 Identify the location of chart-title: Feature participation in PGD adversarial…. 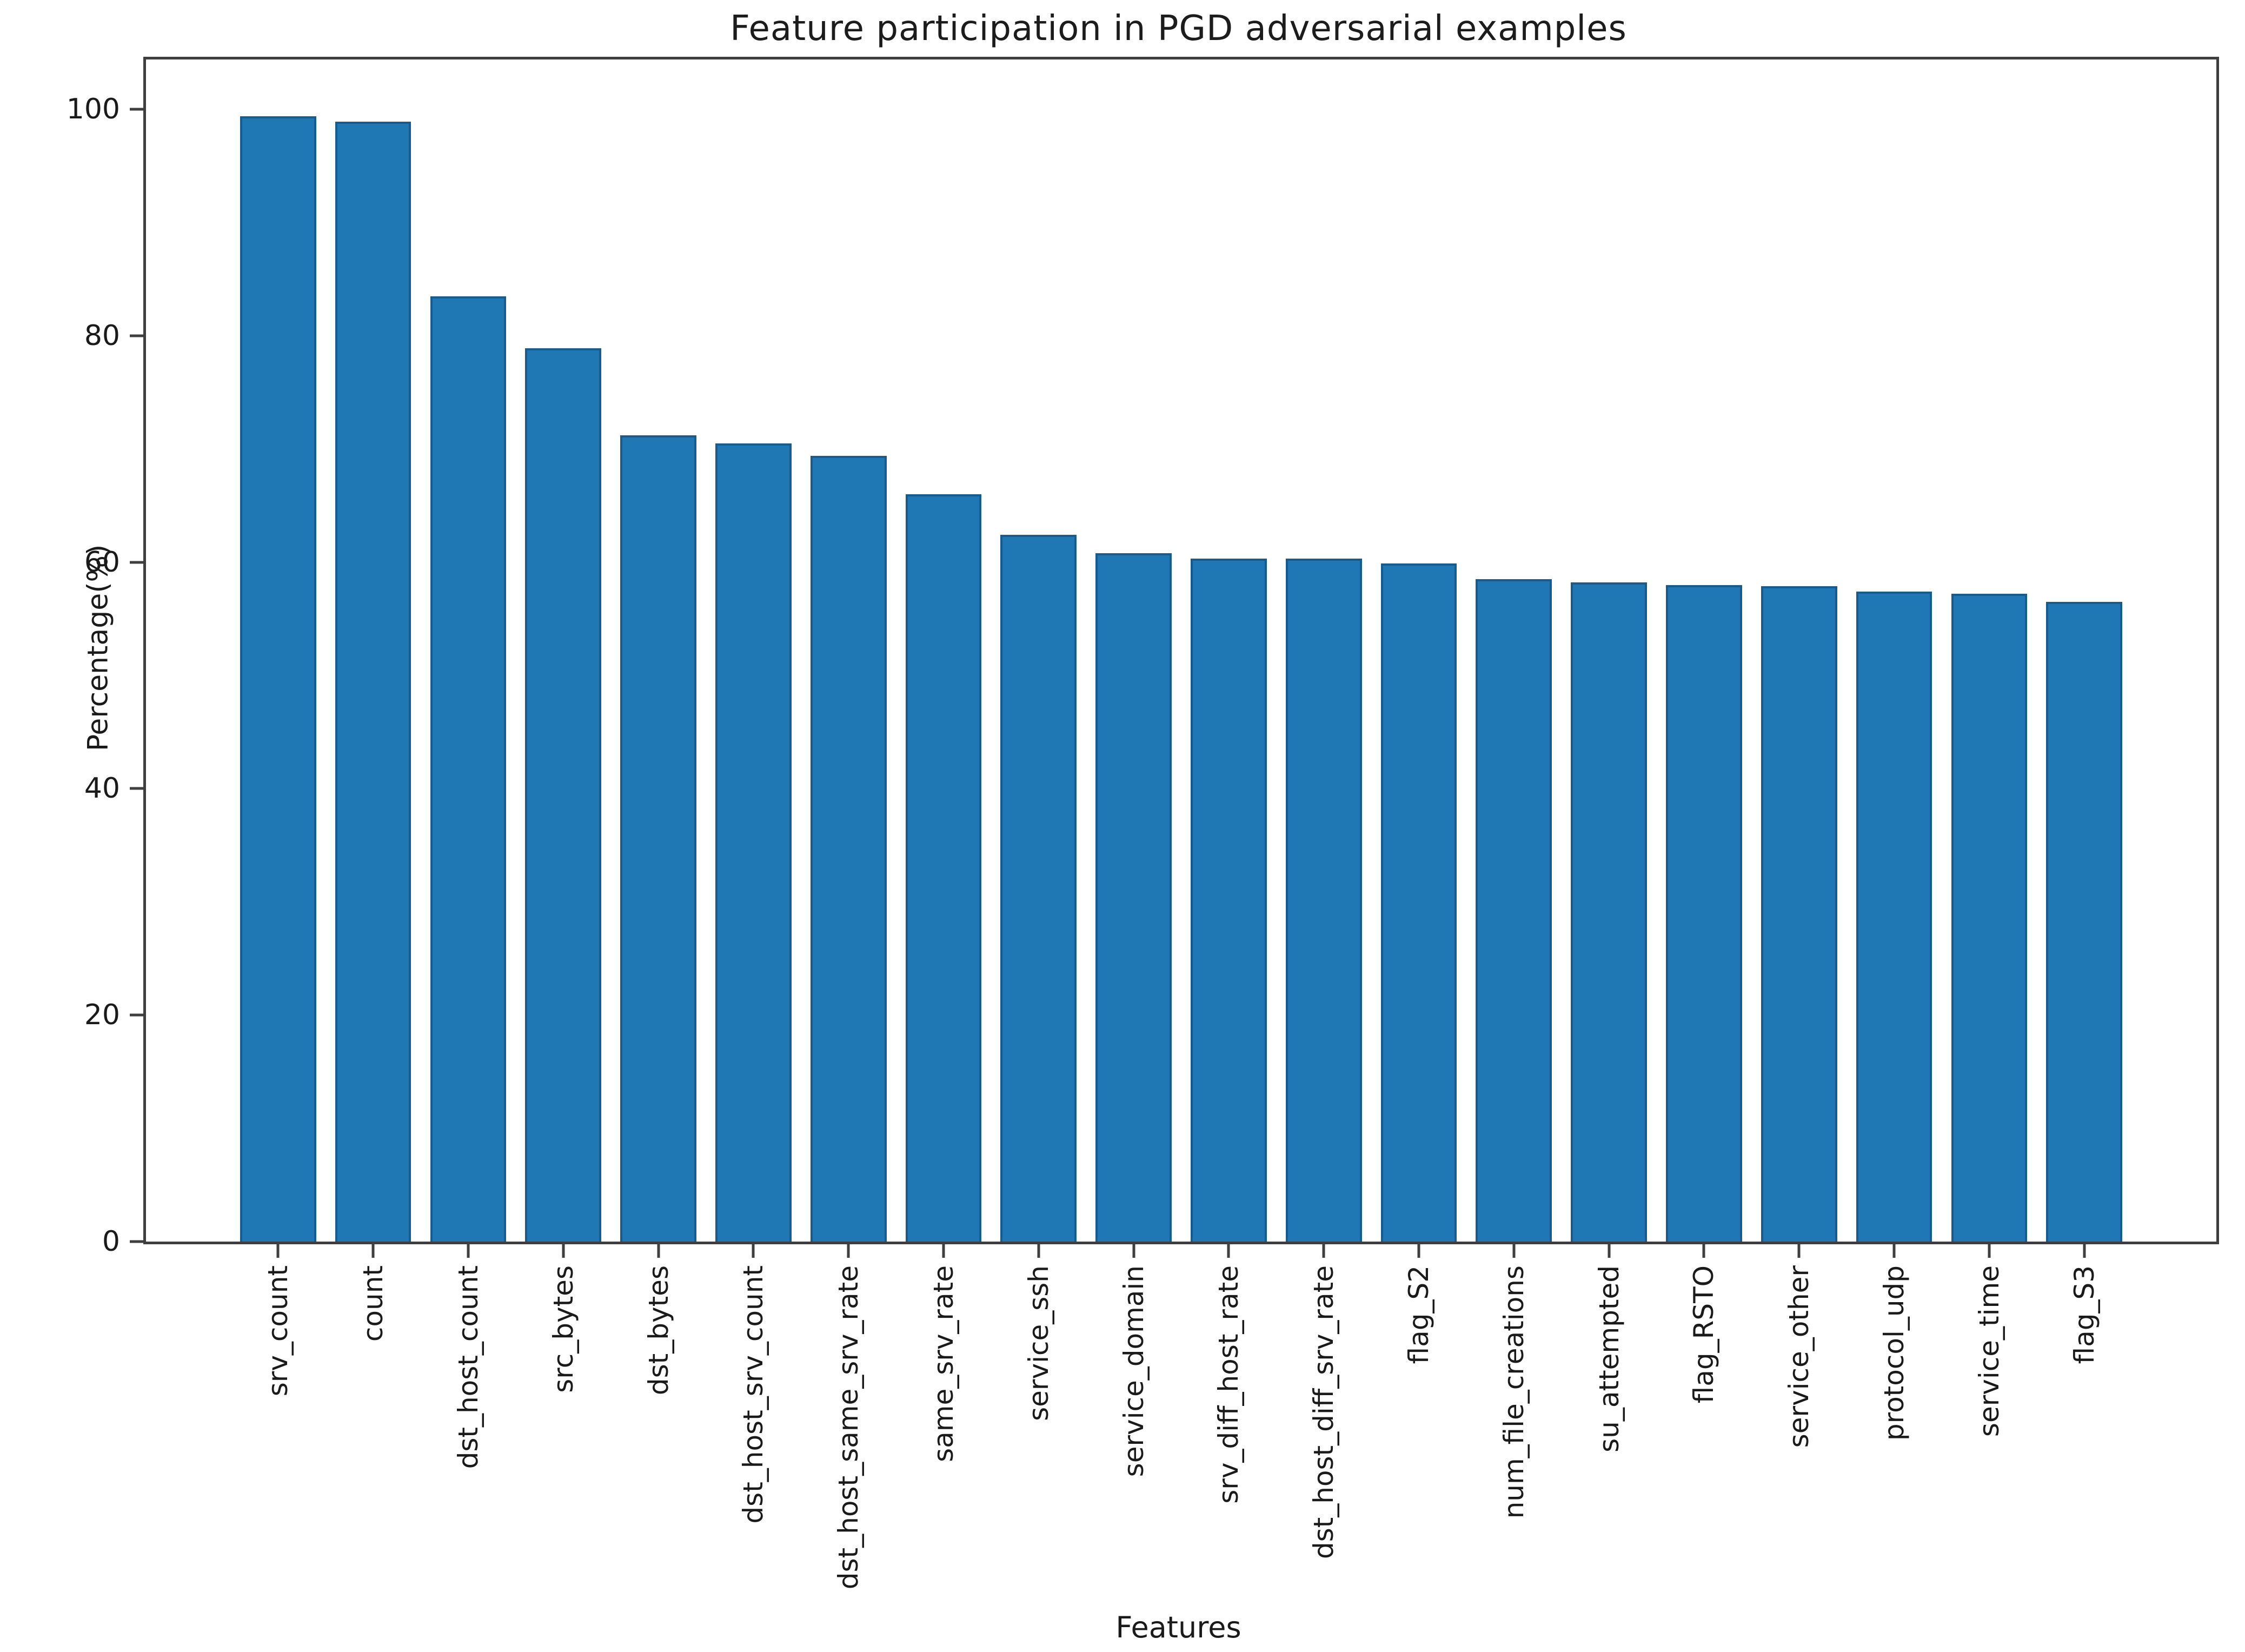
(1178, 29).